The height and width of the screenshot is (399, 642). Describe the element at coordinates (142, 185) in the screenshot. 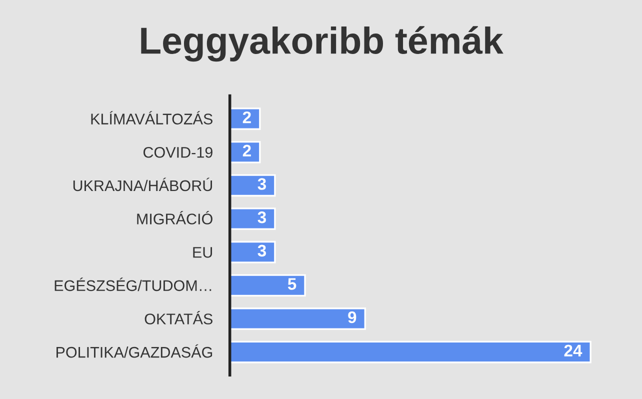

I see `y-tick-label: UKRAJNA/HÁBORÚ` at that location.